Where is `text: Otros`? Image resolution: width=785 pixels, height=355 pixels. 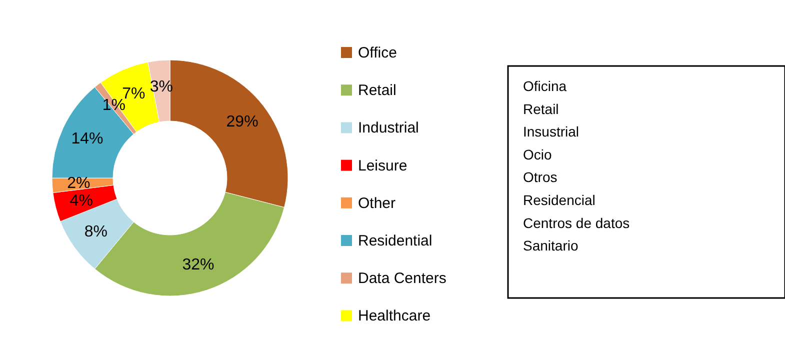 text: Otros is located at coordinates (540, 177).